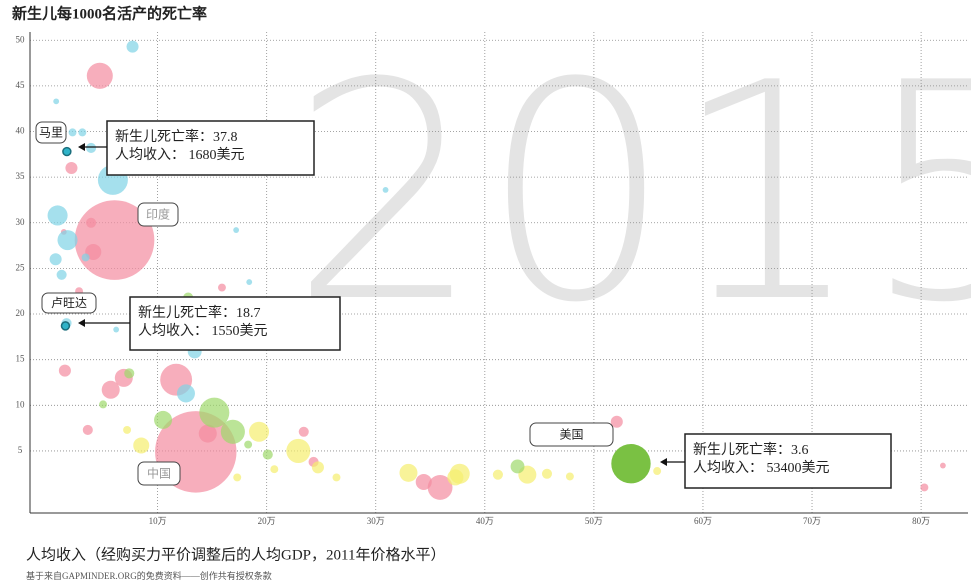 The height and width of the screenshot is (584, 971). Describe the element at coordinates (751, 449) in the screenshot. I see `callout-text: 新生儿死亡率：3.6` at that location.